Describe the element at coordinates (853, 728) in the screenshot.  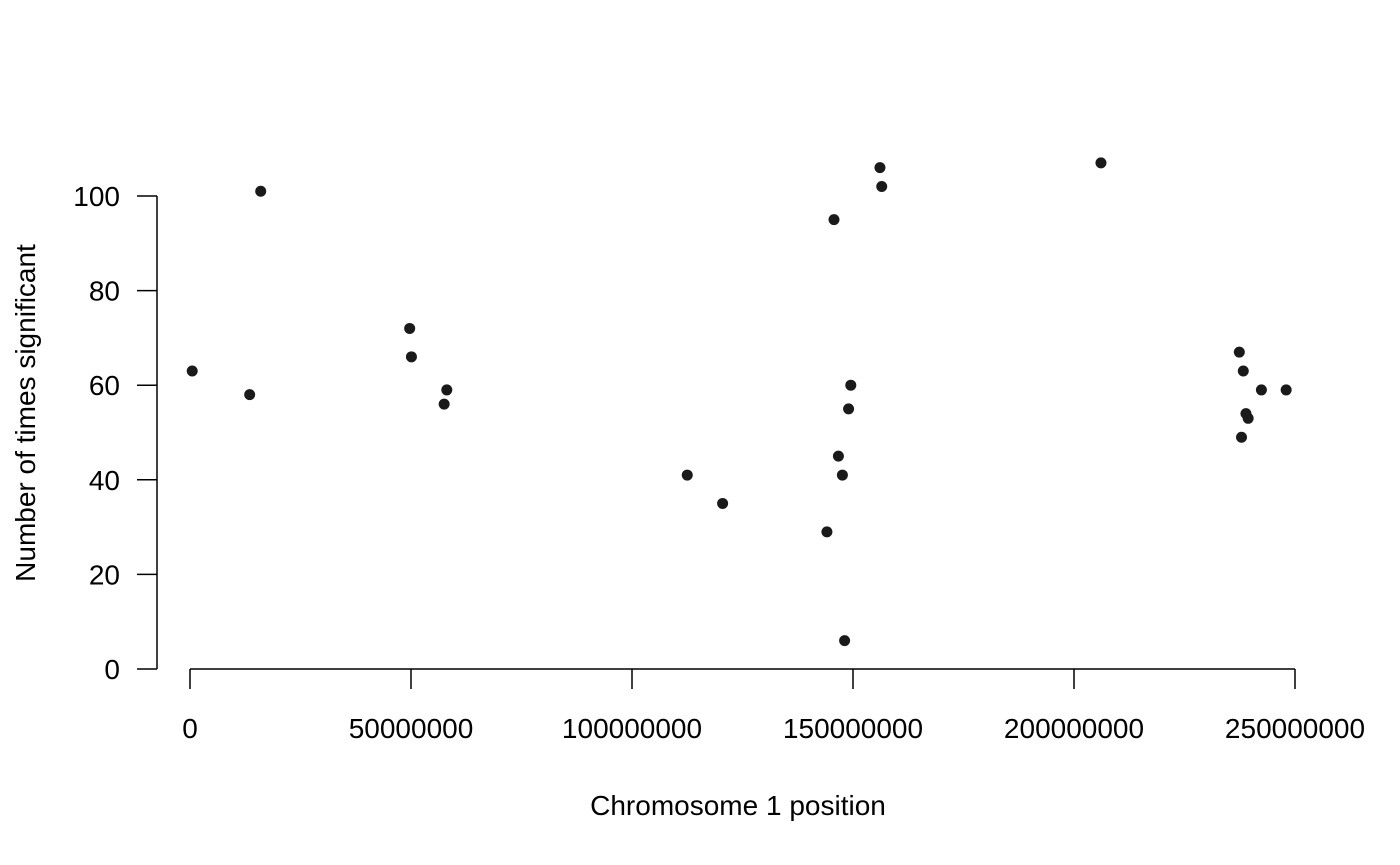
I see `x-tick-label: 150000000` at that location.